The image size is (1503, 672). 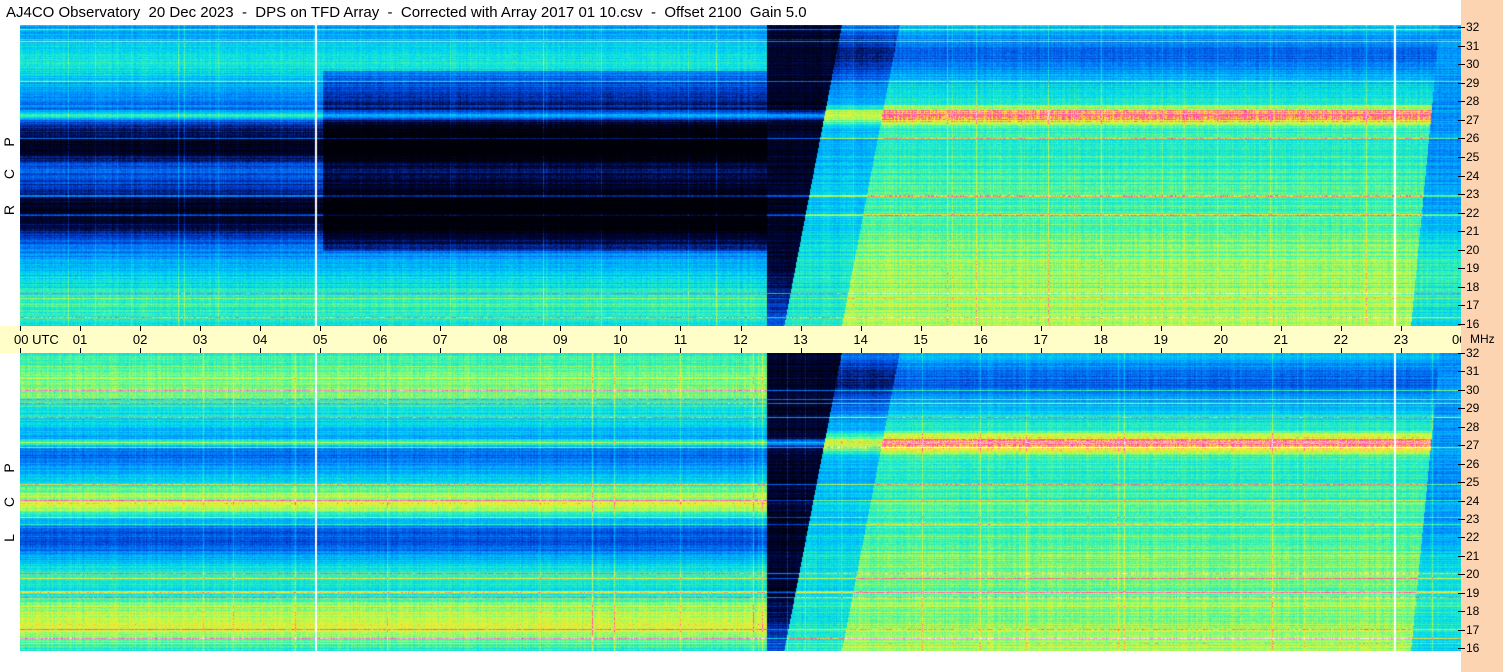 What do you see at coordinates (380, 339) in the screenshot?
I see `time-label: 06` at bounding box center [380, 339].